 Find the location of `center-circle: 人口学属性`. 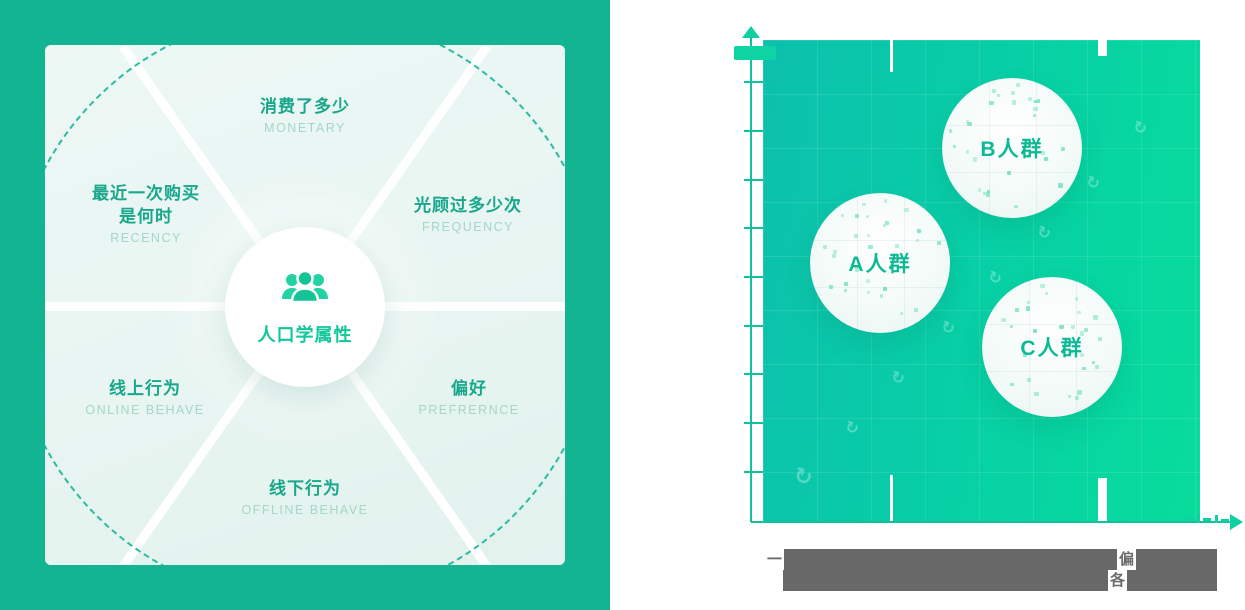

center-circle: 人口学属性 is located at coordinates (305, 307).